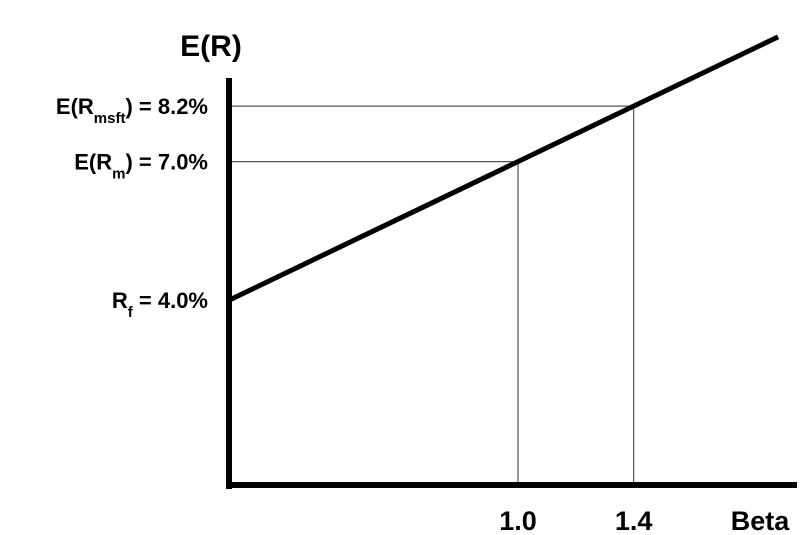 This screenshot has width=801, height=535. Describe the element at coordinates (211, 46) in the screenshot. I see `y-axis-title: E(R)` at that location.